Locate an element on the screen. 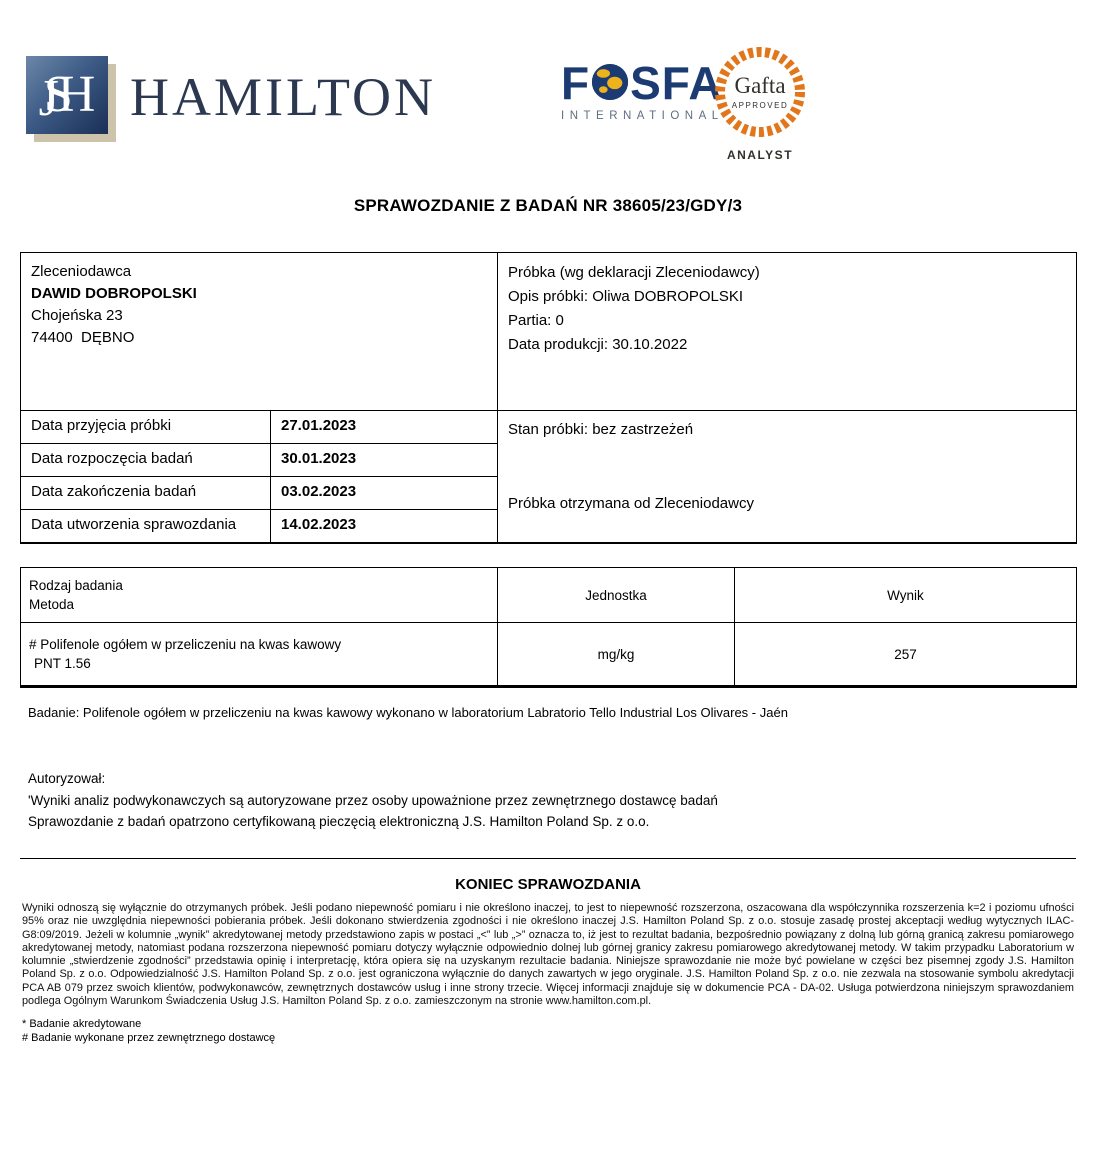  date-test-start-value: 30.01.2023 is located at coordinates (384, 460).